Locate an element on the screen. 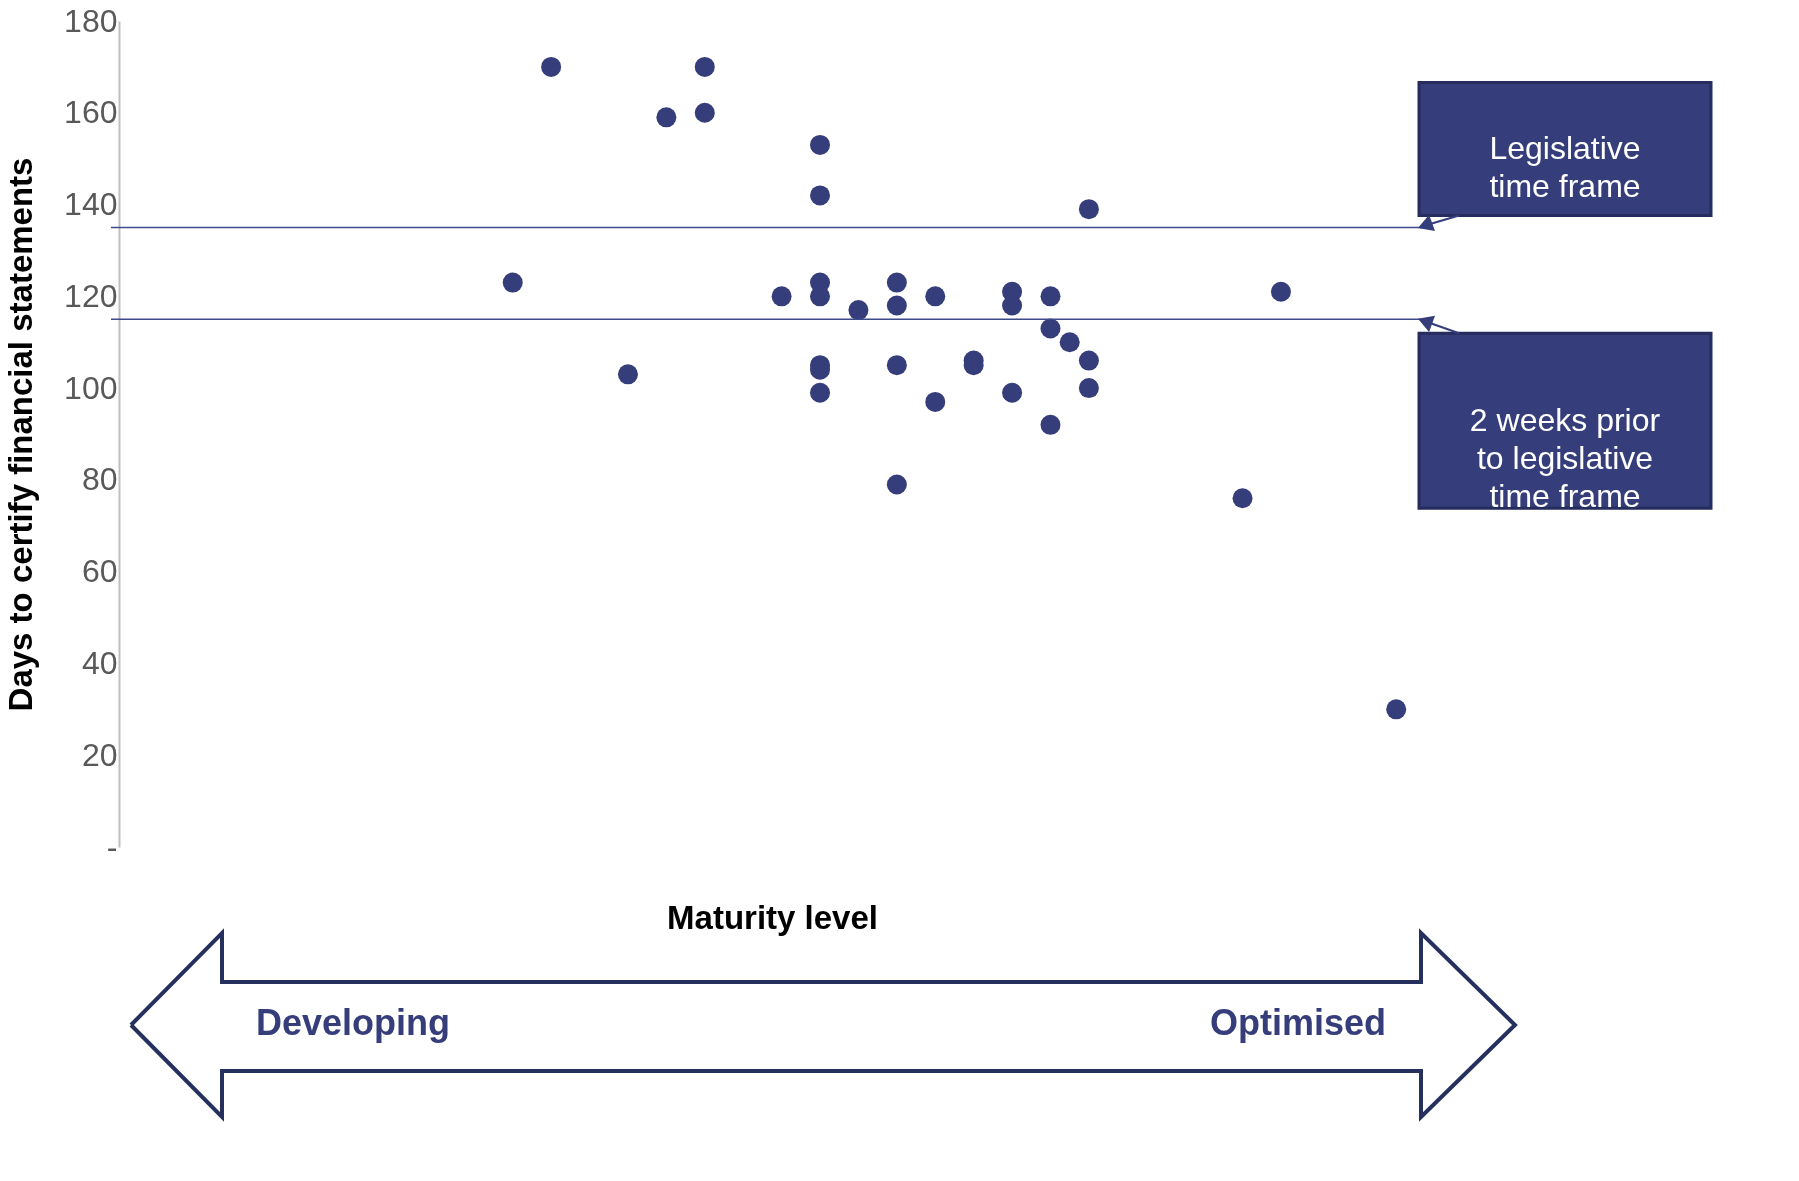 This screenshot has height=1181, width=1799. y-tick-label: 120 is located at coordinates (91, 295).